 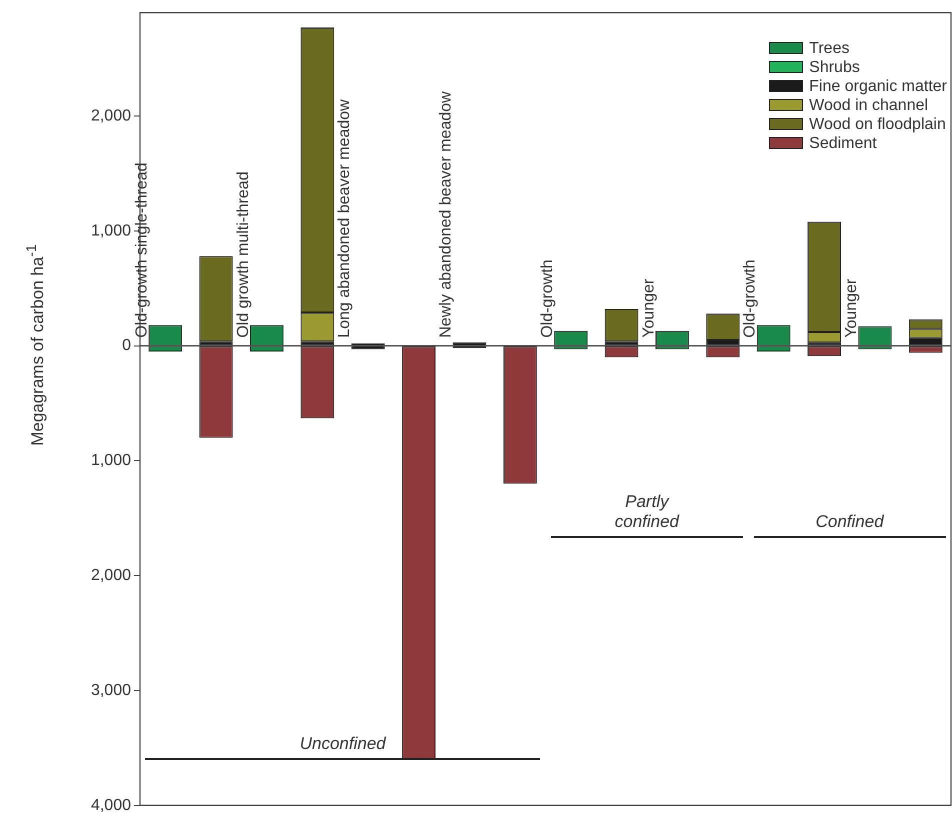 I want to click on y-tick-label: 3,000, so click(x=111, y=690).